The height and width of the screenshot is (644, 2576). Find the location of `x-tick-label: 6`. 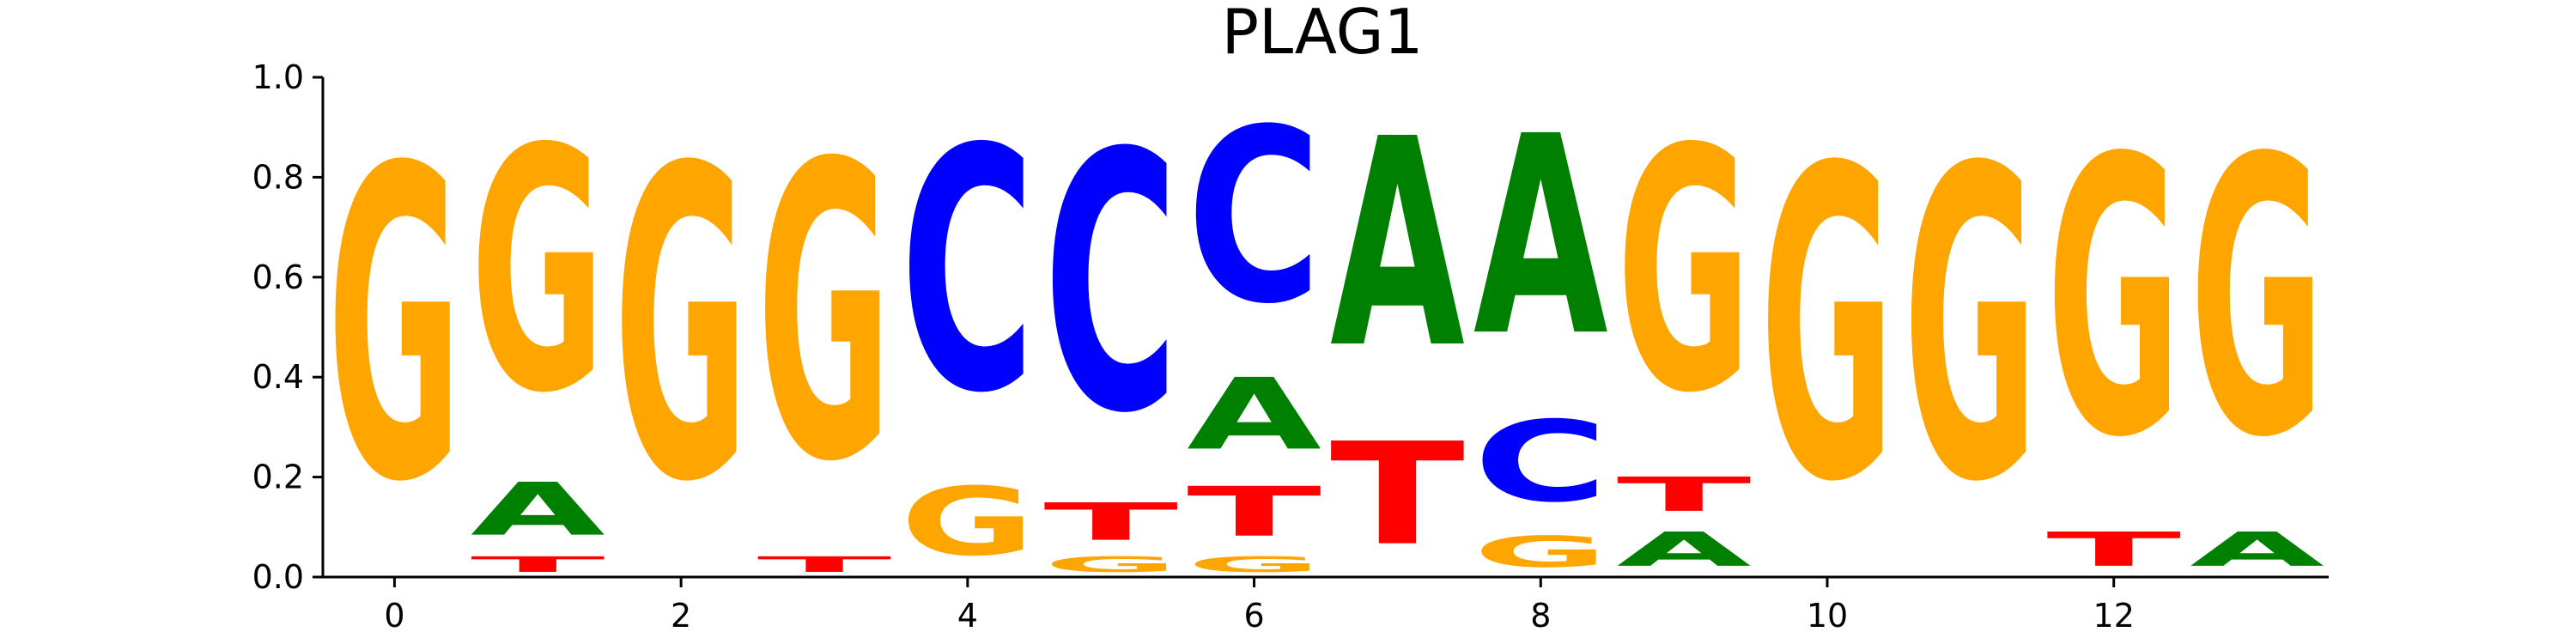

x-tick-label: 6 is located at coordinates (1254, 616).